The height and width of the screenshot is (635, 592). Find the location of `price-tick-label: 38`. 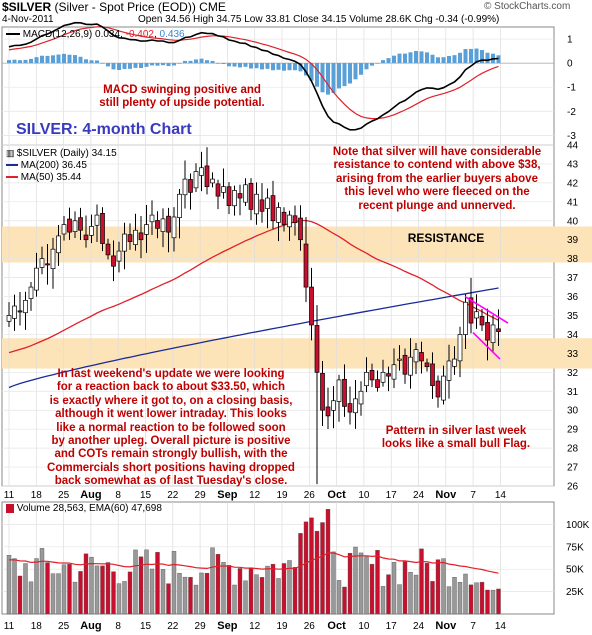

price-tick-label: 38 is located at coordinates (573, 259).